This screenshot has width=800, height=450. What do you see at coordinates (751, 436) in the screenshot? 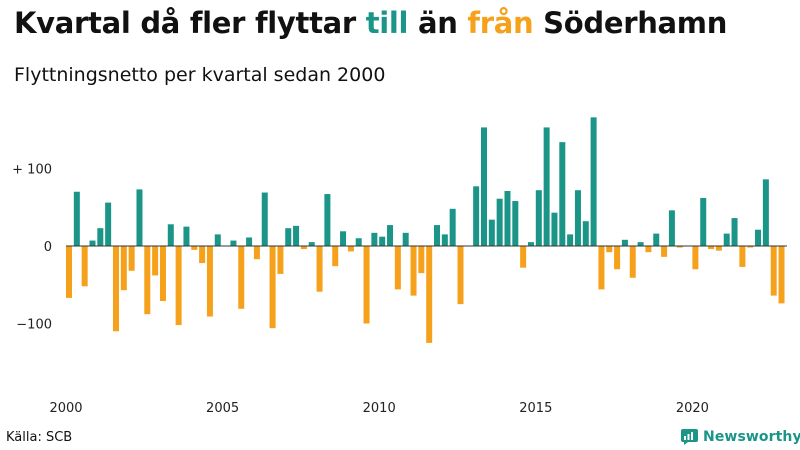
I see `brand-name: Newsworthy` at bounding box center [751, 436].